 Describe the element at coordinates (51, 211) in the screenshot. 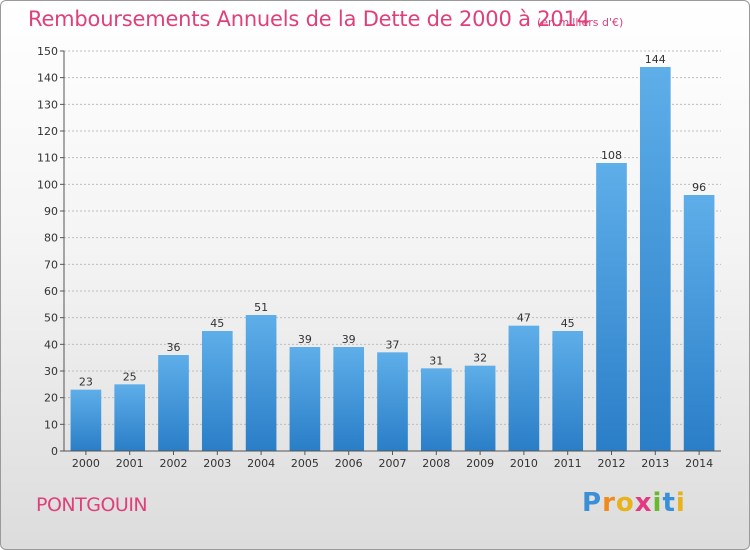

I see `y-tick-label: 90` at that location.